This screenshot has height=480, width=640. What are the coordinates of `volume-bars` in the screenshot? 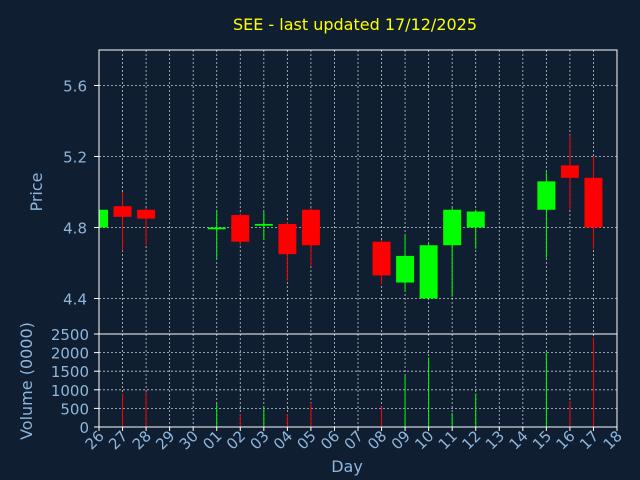 It's located at (358, 382).